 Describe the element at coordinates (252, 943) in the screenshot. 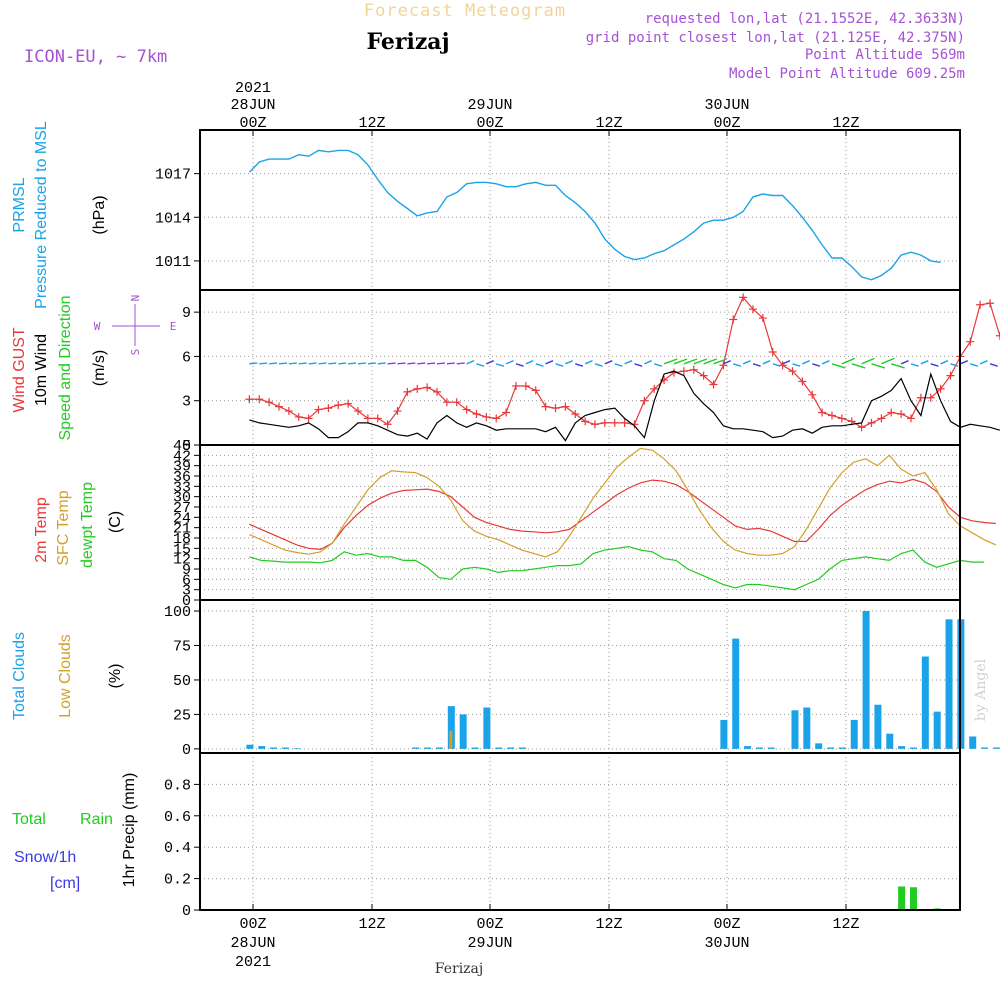

I see `bottom-date-28jun: 28JUN` at that location.